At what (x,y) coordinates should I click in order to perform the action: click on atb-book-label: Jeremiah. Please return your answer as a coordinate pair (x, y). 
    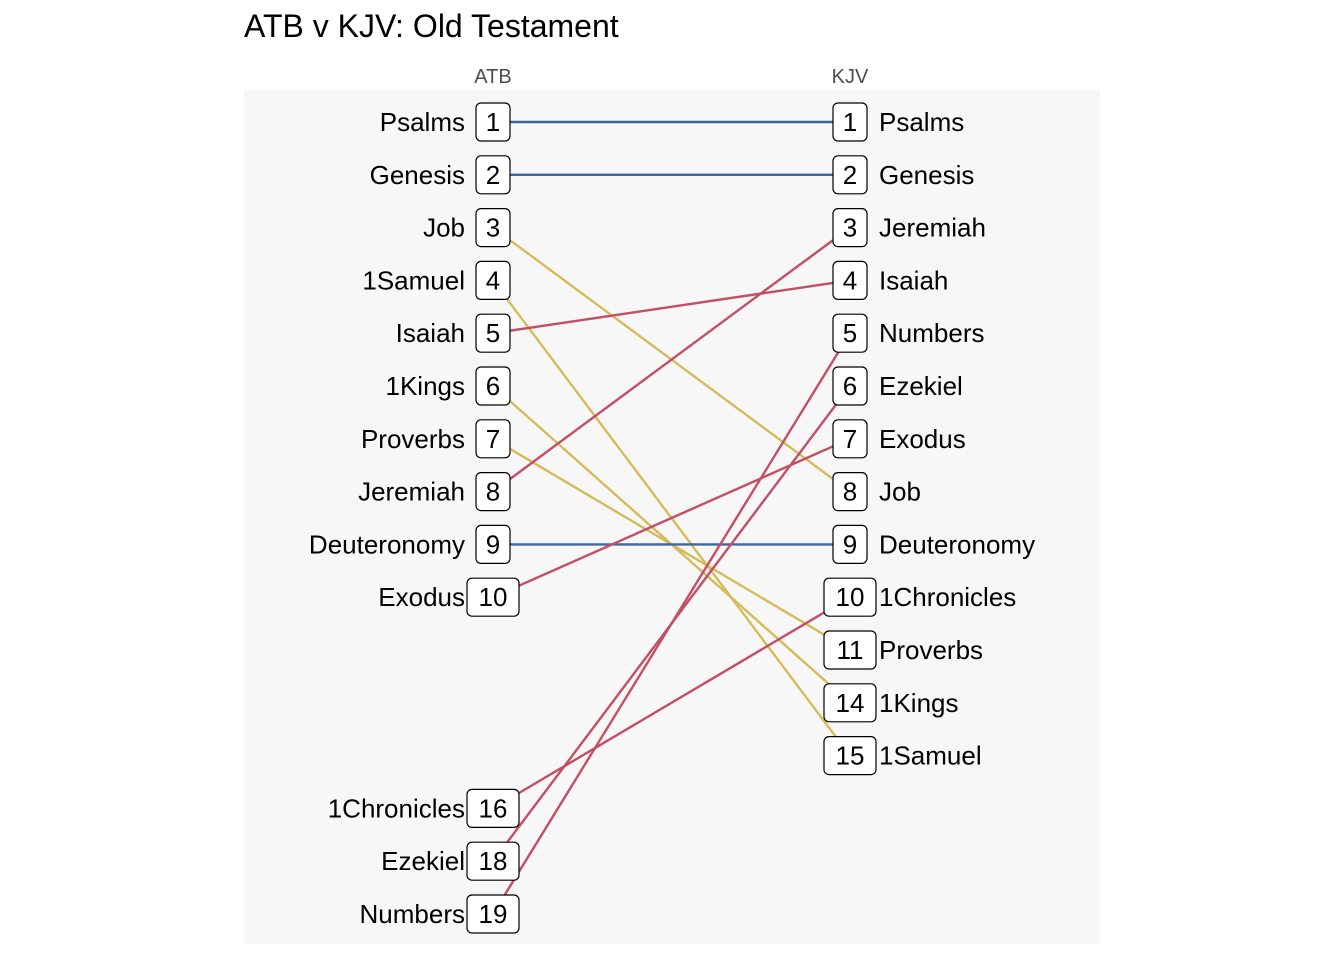
    Looking at the image, I should click on (411, 492).